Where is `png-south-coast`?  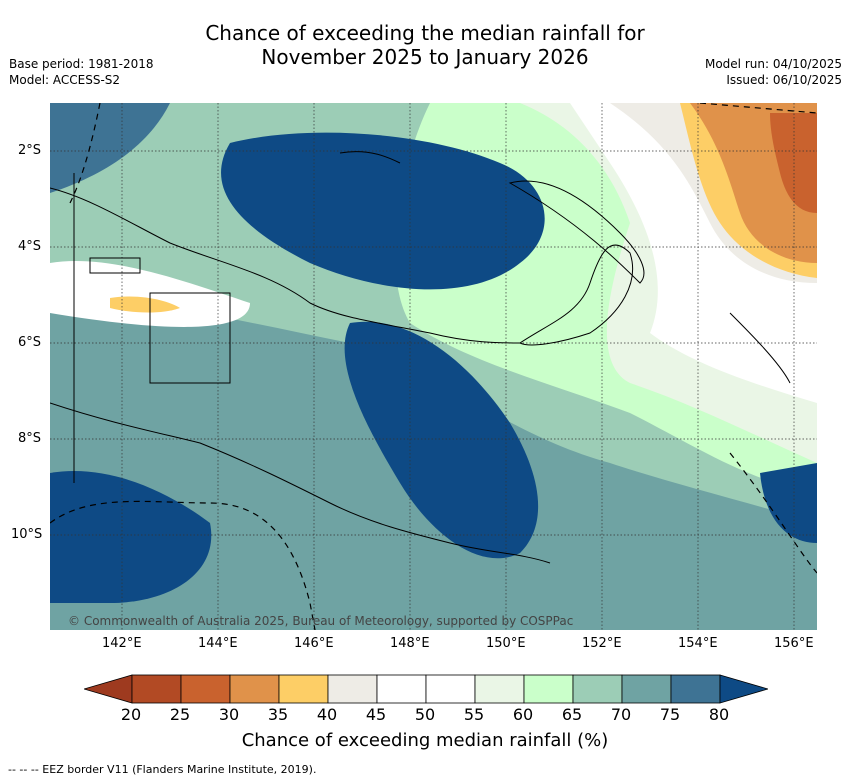 png-south-coast is located at coordinates (300, 483).